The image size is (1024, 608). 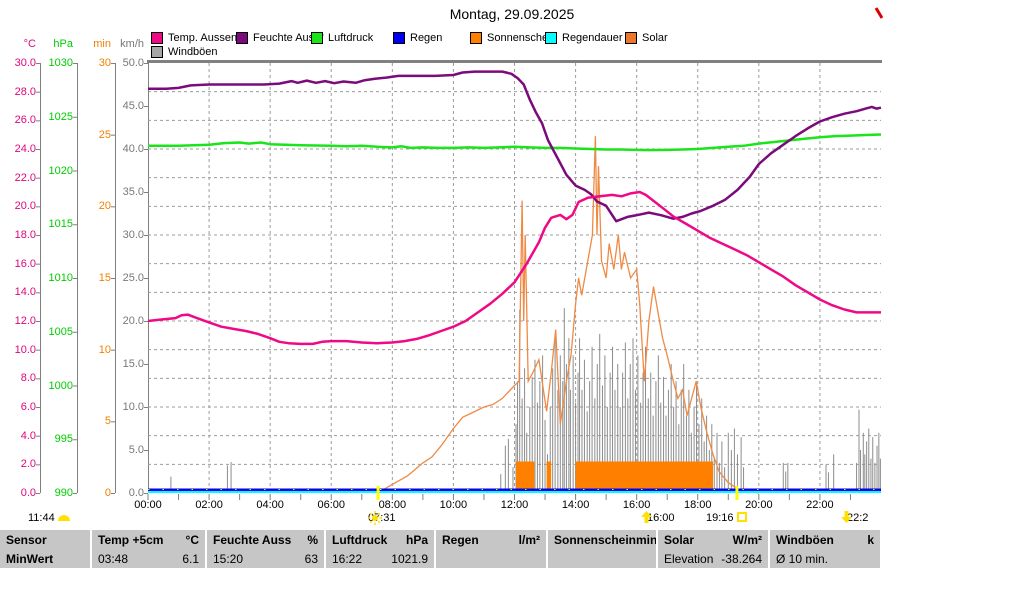 I want to click on x-tick-label: 00:00, so click(x=148, y=505).